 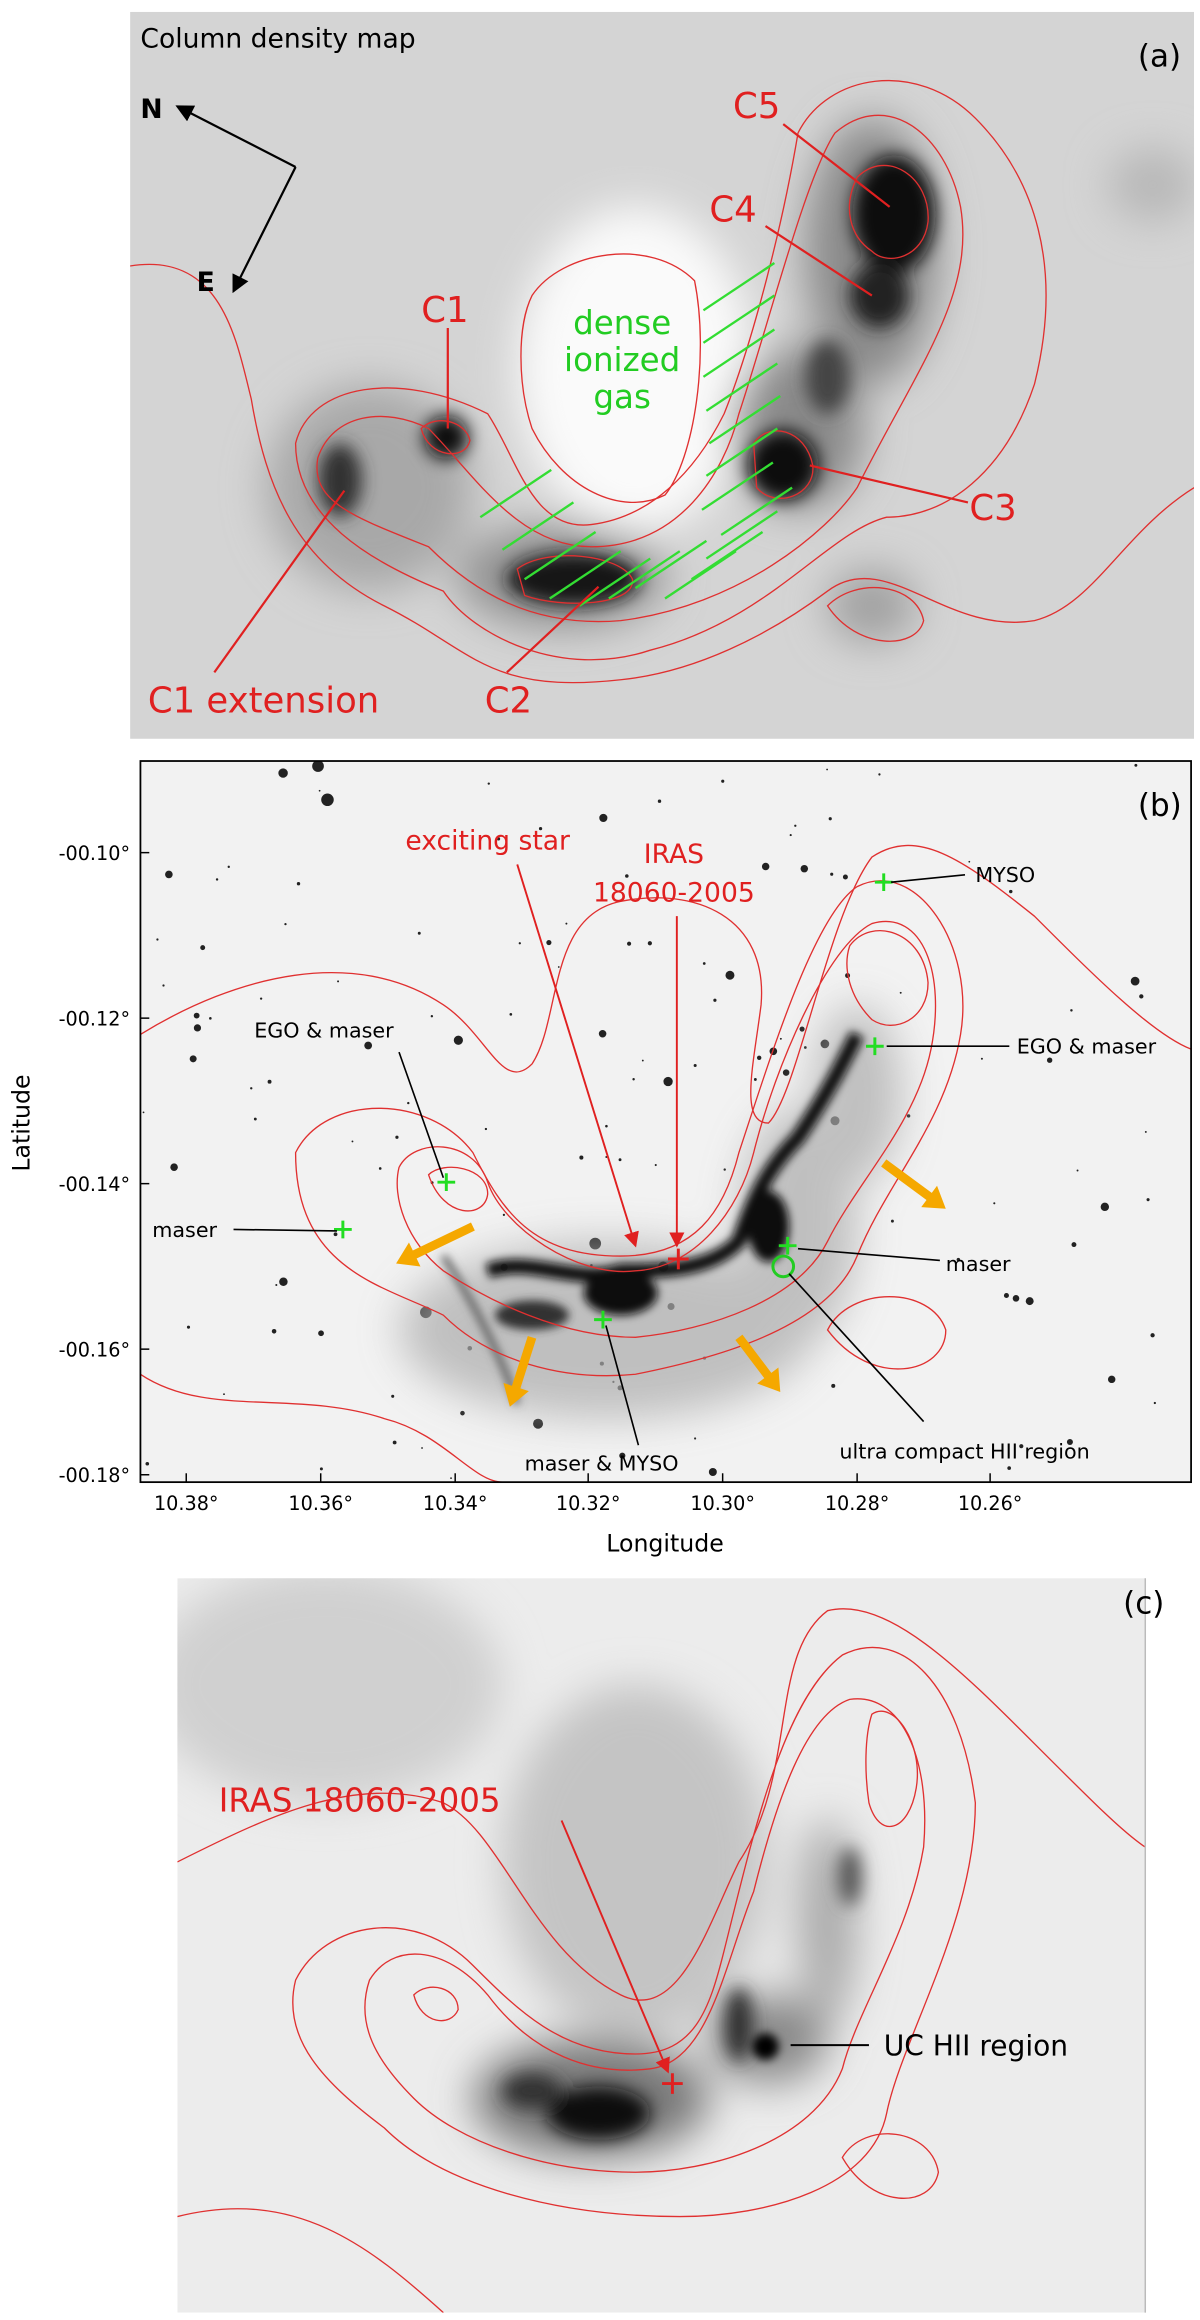 I want to click on label: IRAS 18060-2005, so click(x=360, y=1801).